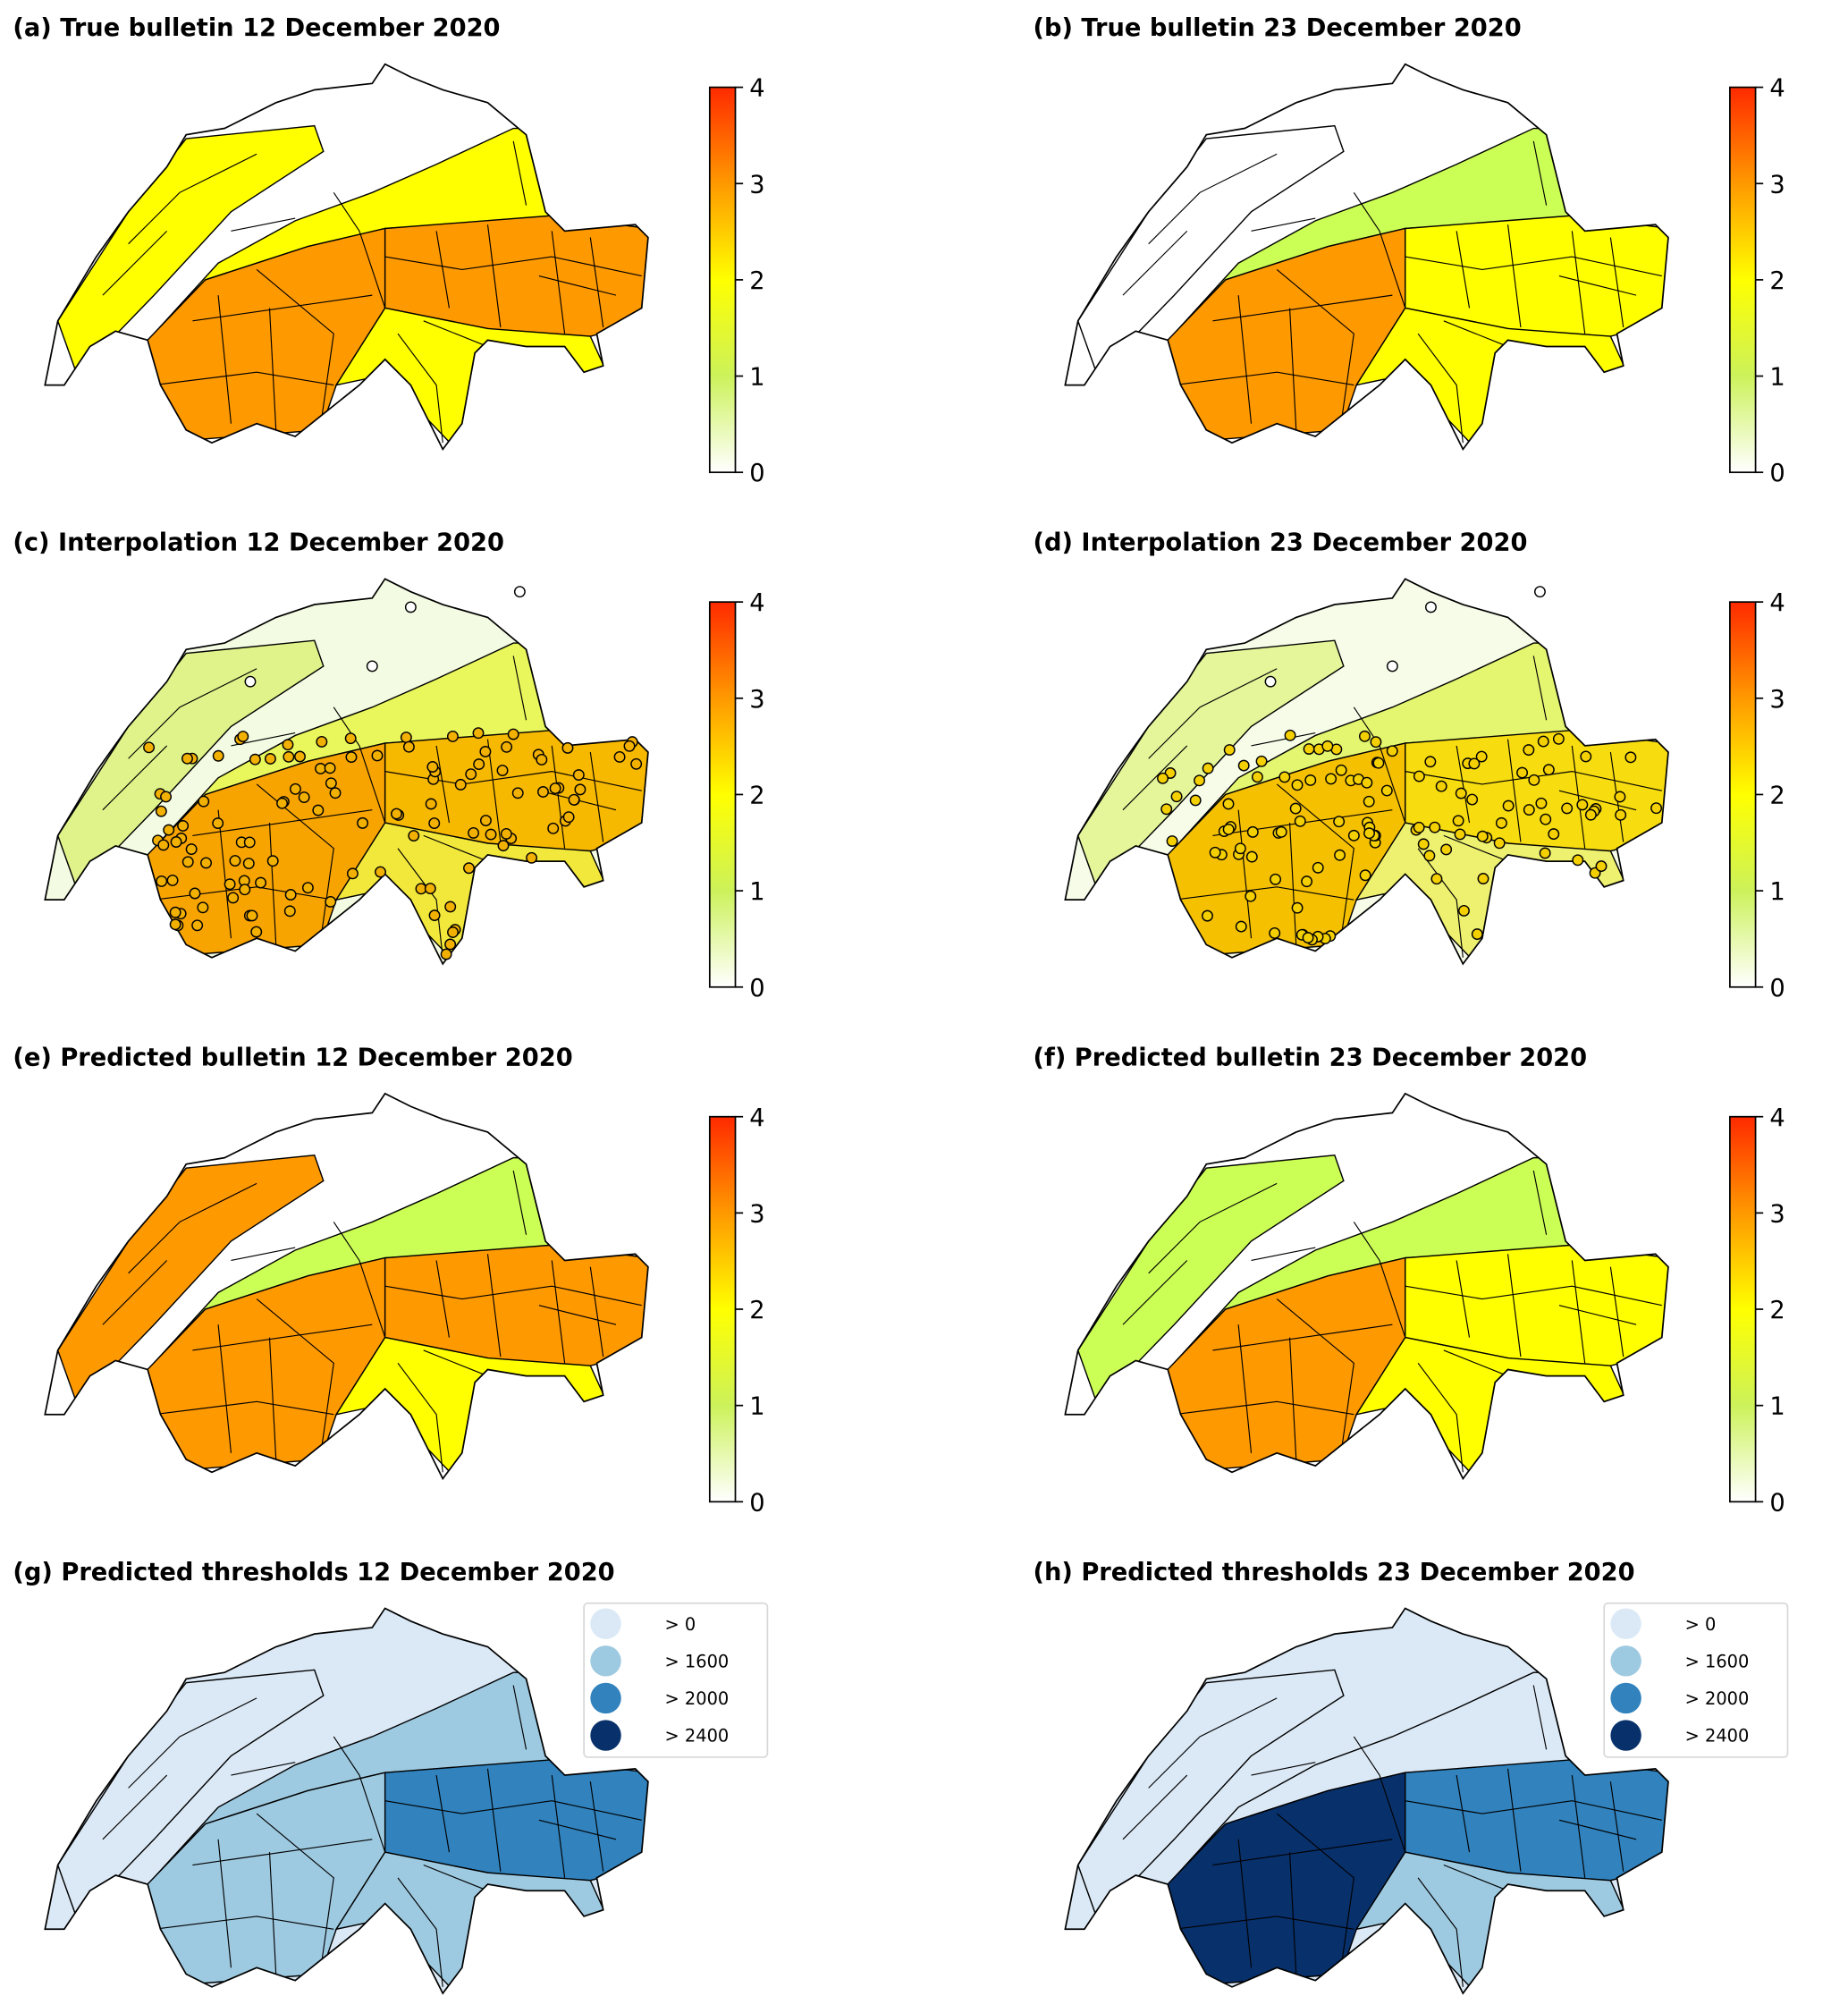 Image resolution: width=1848 pixels, height=2013 pixels. Describe the element at coordinates (756, 473) in the screenshot. I see `colorbar-tick-label: 0` at that location.